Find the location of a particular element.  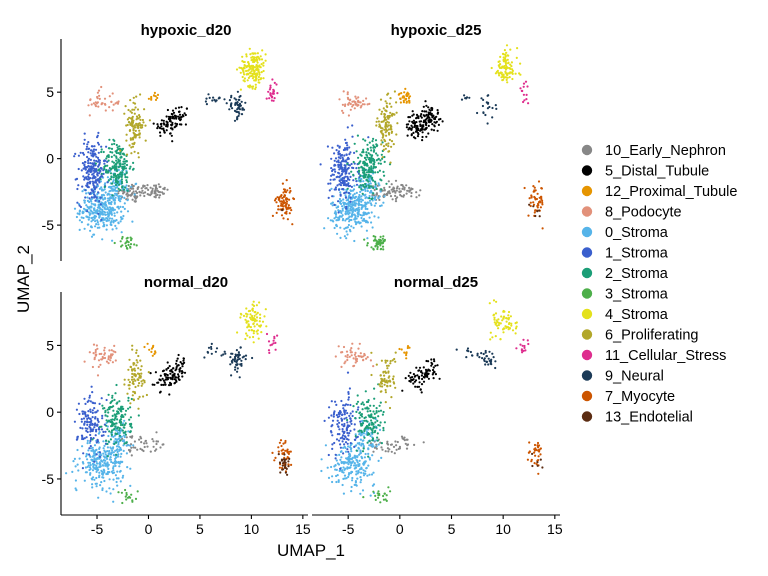

point-13_Endotelial is located at coordinates (282, 460).